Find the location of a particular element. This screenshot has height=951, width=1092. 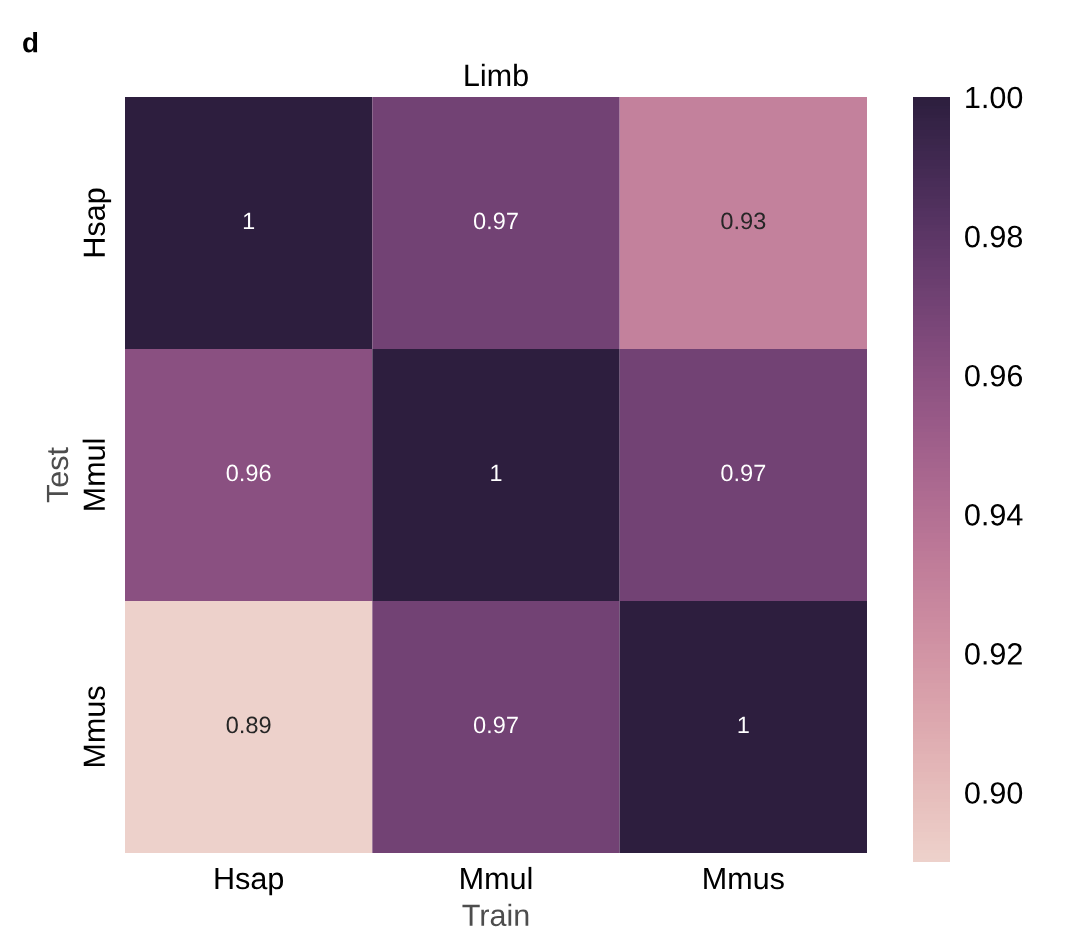

y-axis-title: Test is located at coordinates (57, 475).